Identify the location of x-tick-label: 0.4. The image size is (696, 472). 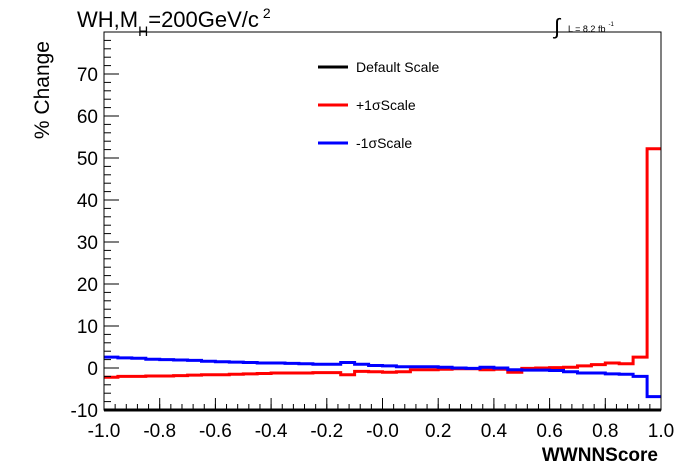
(494, 431).